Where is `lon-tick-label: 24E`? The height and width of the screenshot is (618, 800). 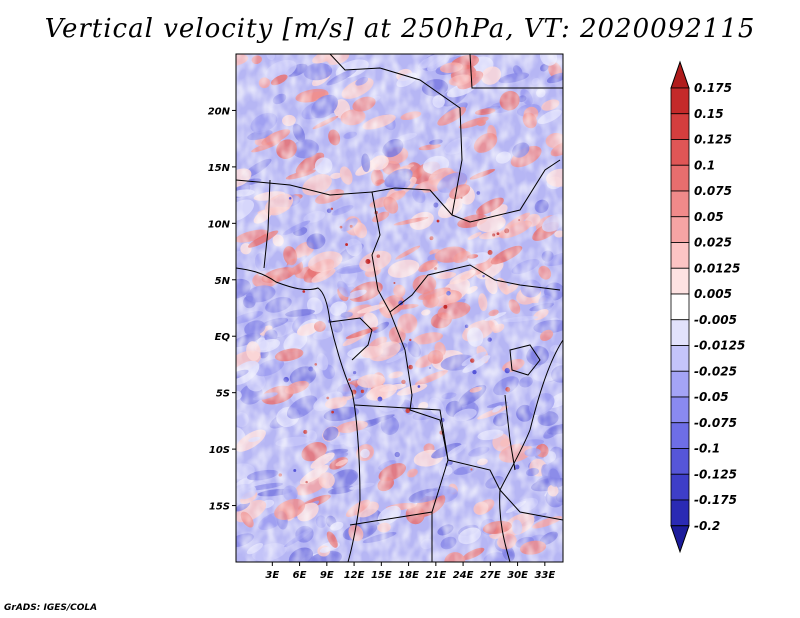 lon-tick-label: 24E is located at coordinates (463, 575).